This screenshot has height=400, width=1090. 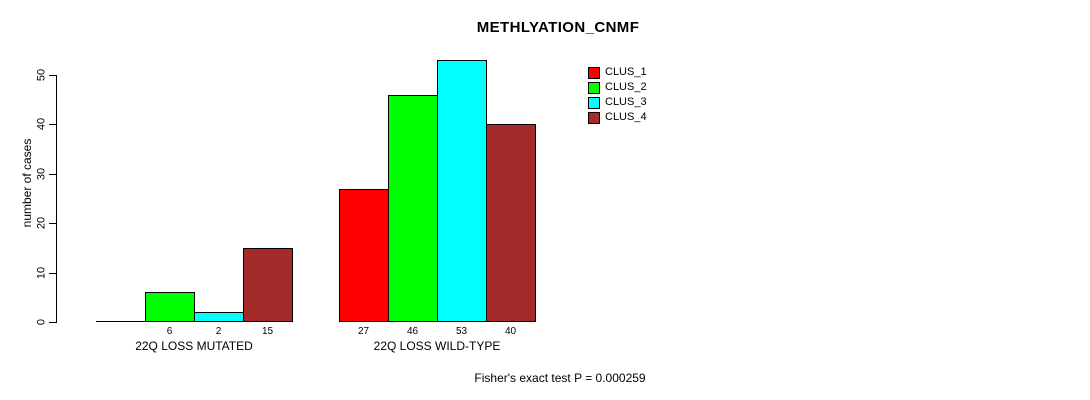 I want to click on bar-value-label: 40, so click(x=510, y=331).